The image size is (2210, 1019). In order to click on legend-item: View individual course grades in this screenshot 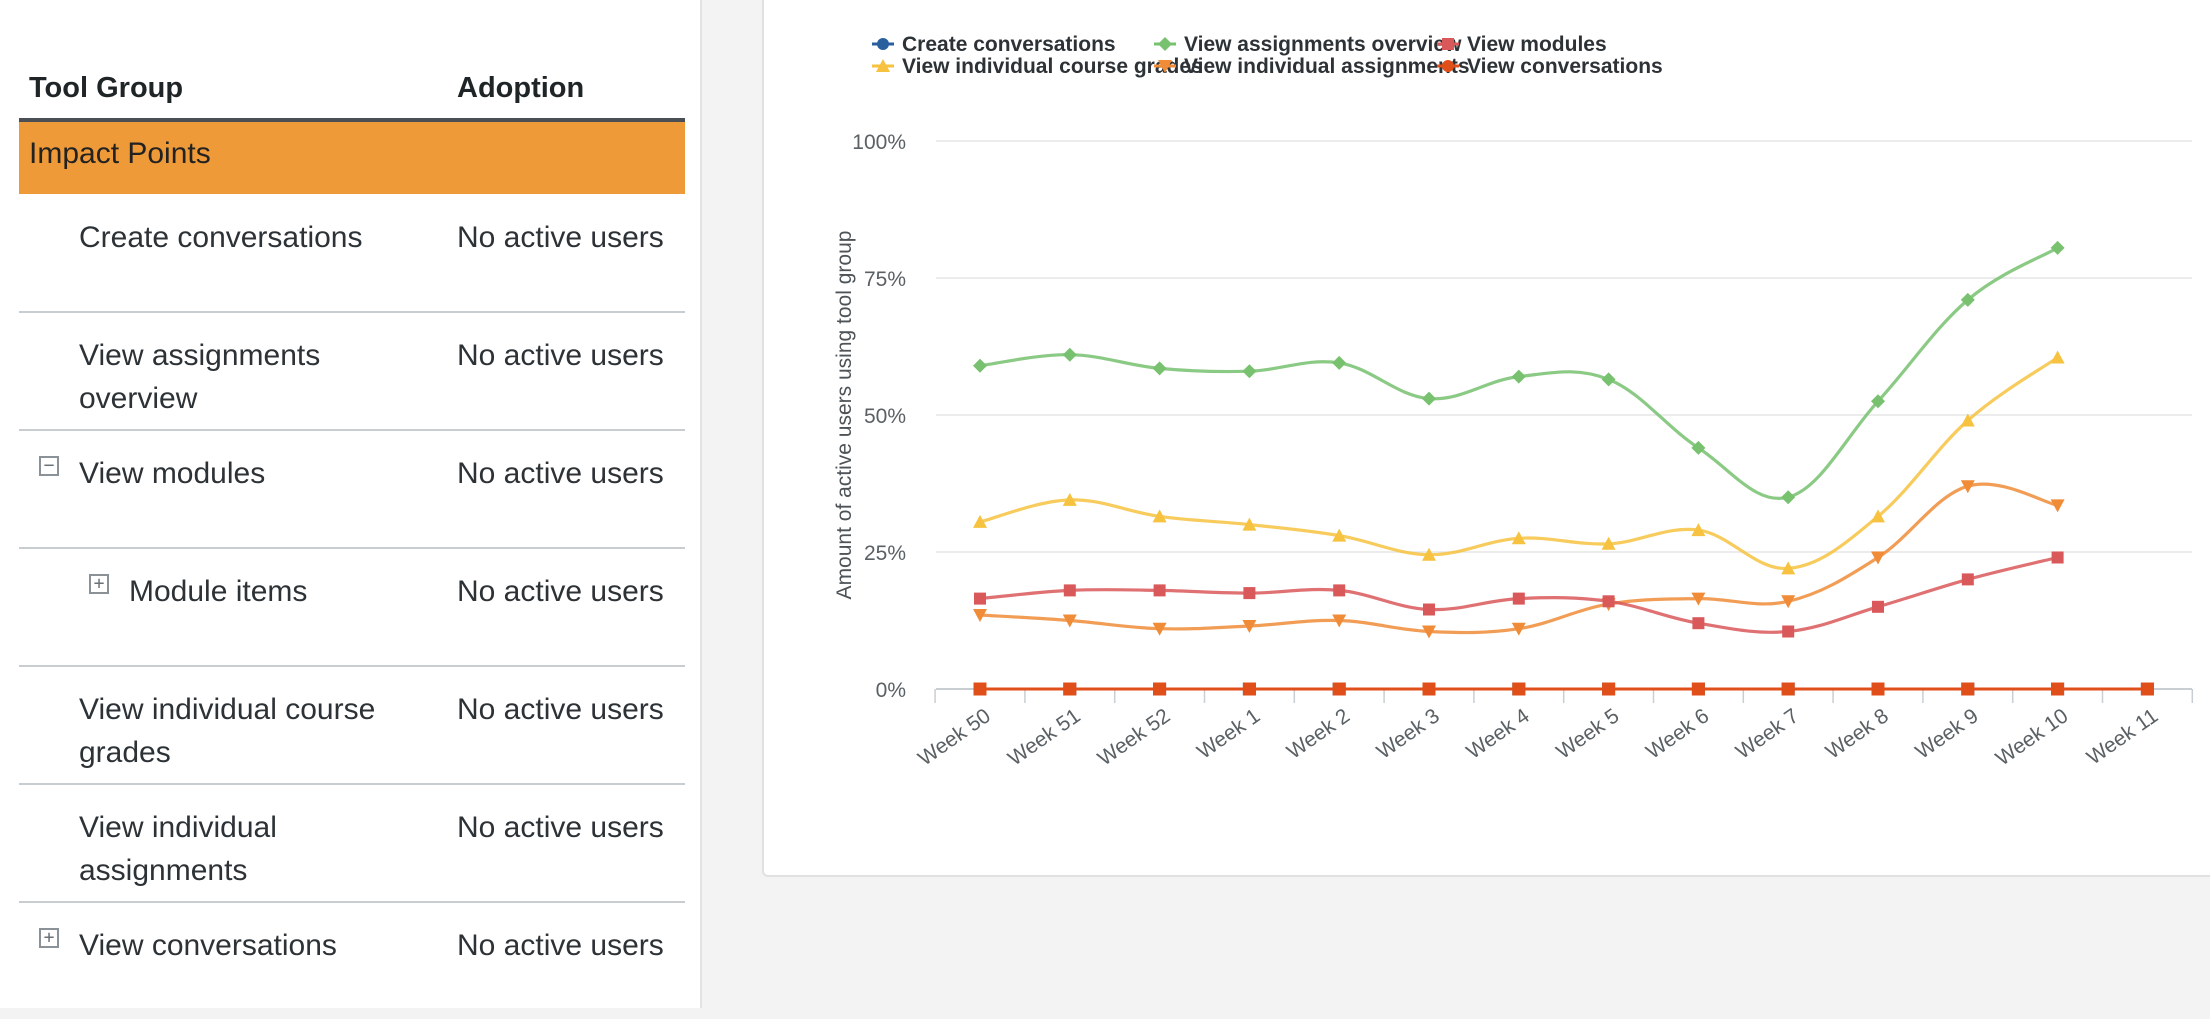, I will do `click(1037, 66)`.